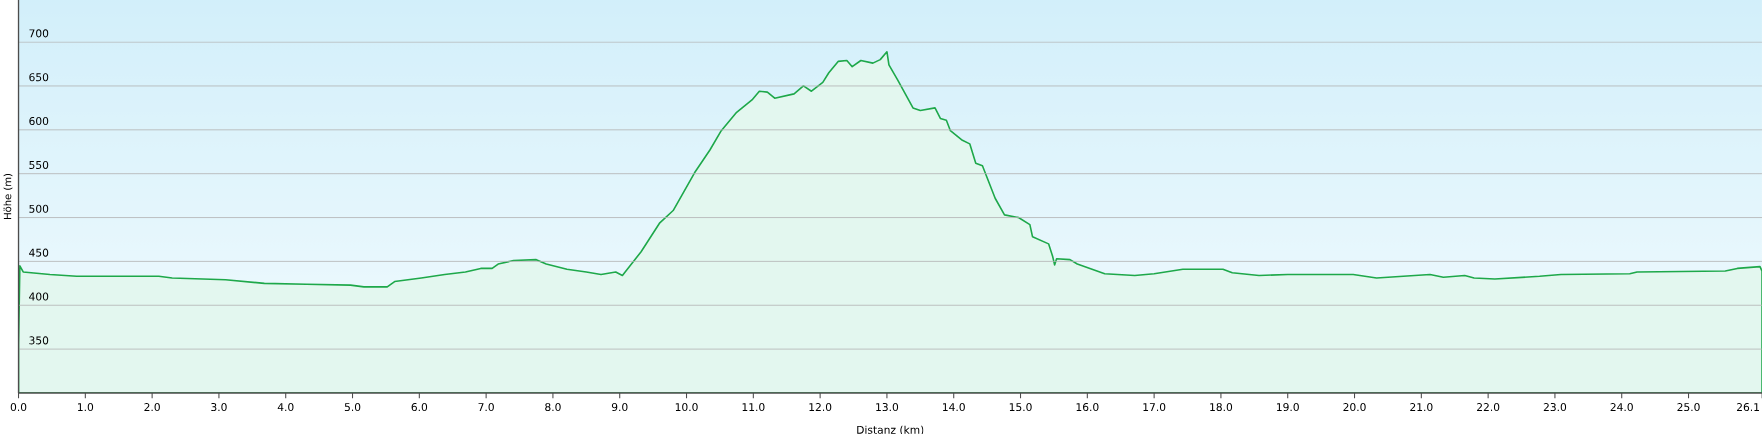 The height and width of the screenshot is (434, 1762). What do you see at coordinates (1087, 407) in the screenshot?
I see `x-tick-label: 16.0` at bounding box center [1087, 407].